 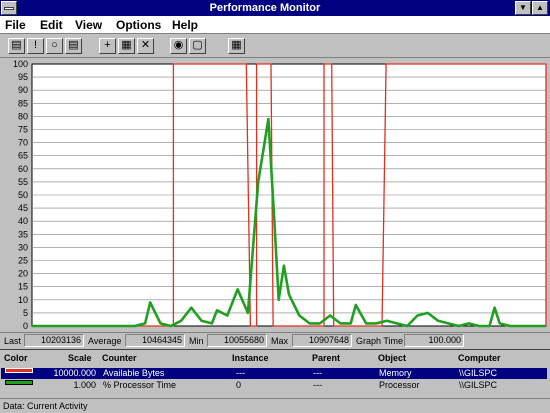 I want to click on y-tick-label: 25, so click(x=23, y=261).